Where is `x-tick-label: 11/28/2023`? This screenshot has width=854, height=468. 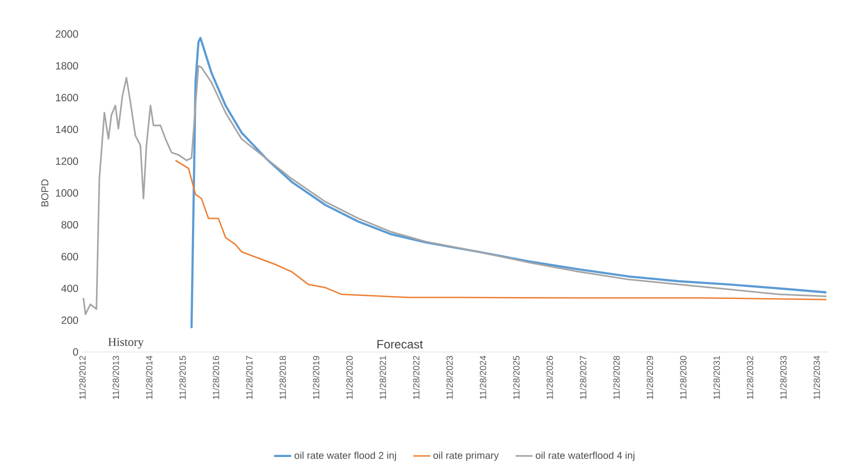
x-tick-label: 11/28/2023 is located at coordinates (449, 378).